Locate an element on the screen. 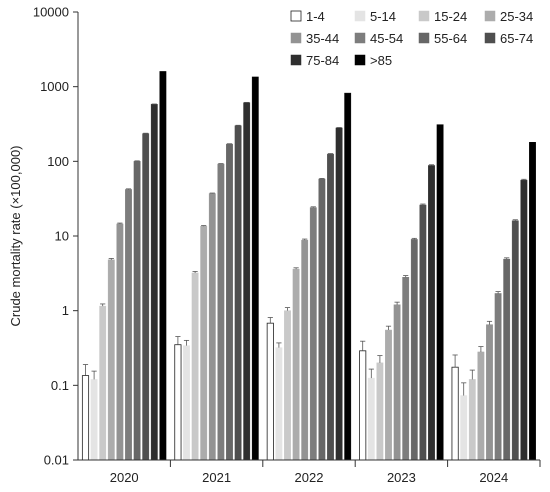 The height and width of the screenshot is (492, 550). x-tick-label-2022: 2022 is located at coordinates (309, 477).